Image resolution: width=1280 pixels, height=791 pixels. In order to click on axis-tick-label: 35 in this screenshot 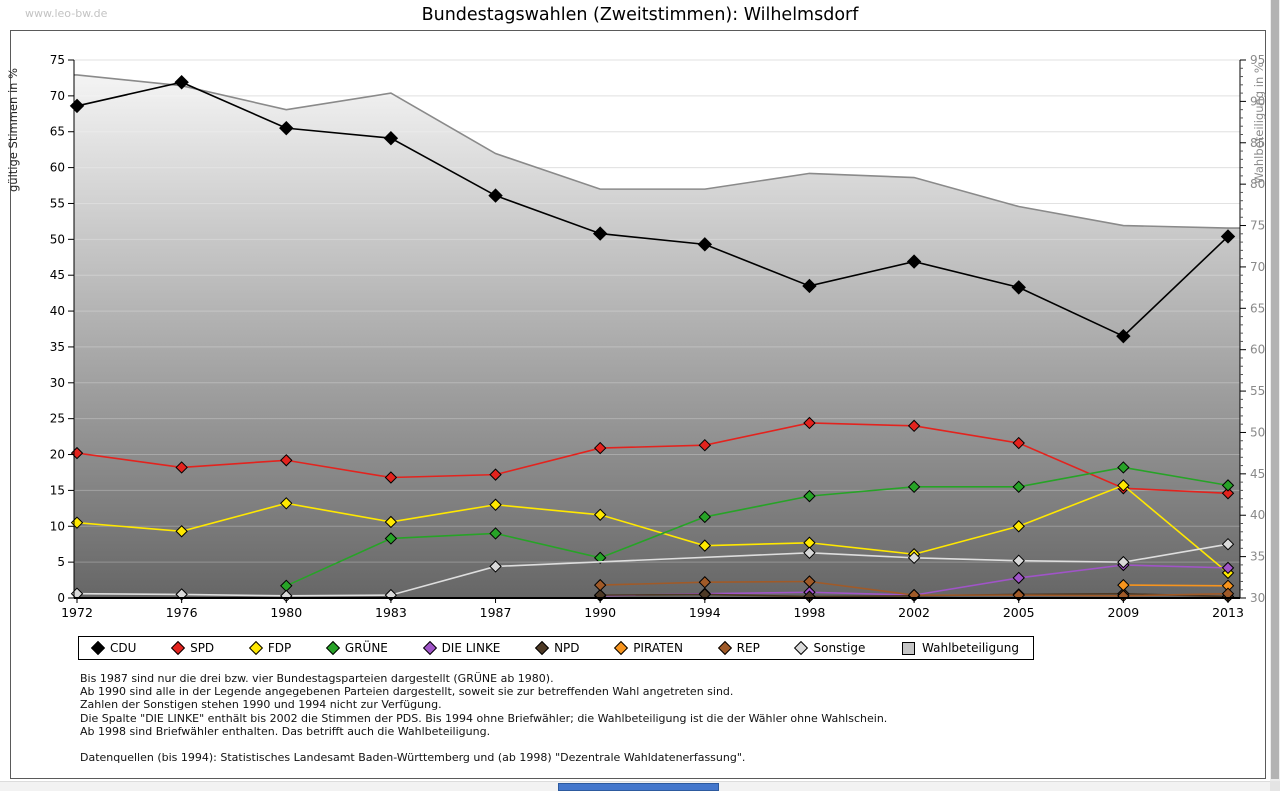, I will do `click(1257, 557)`.